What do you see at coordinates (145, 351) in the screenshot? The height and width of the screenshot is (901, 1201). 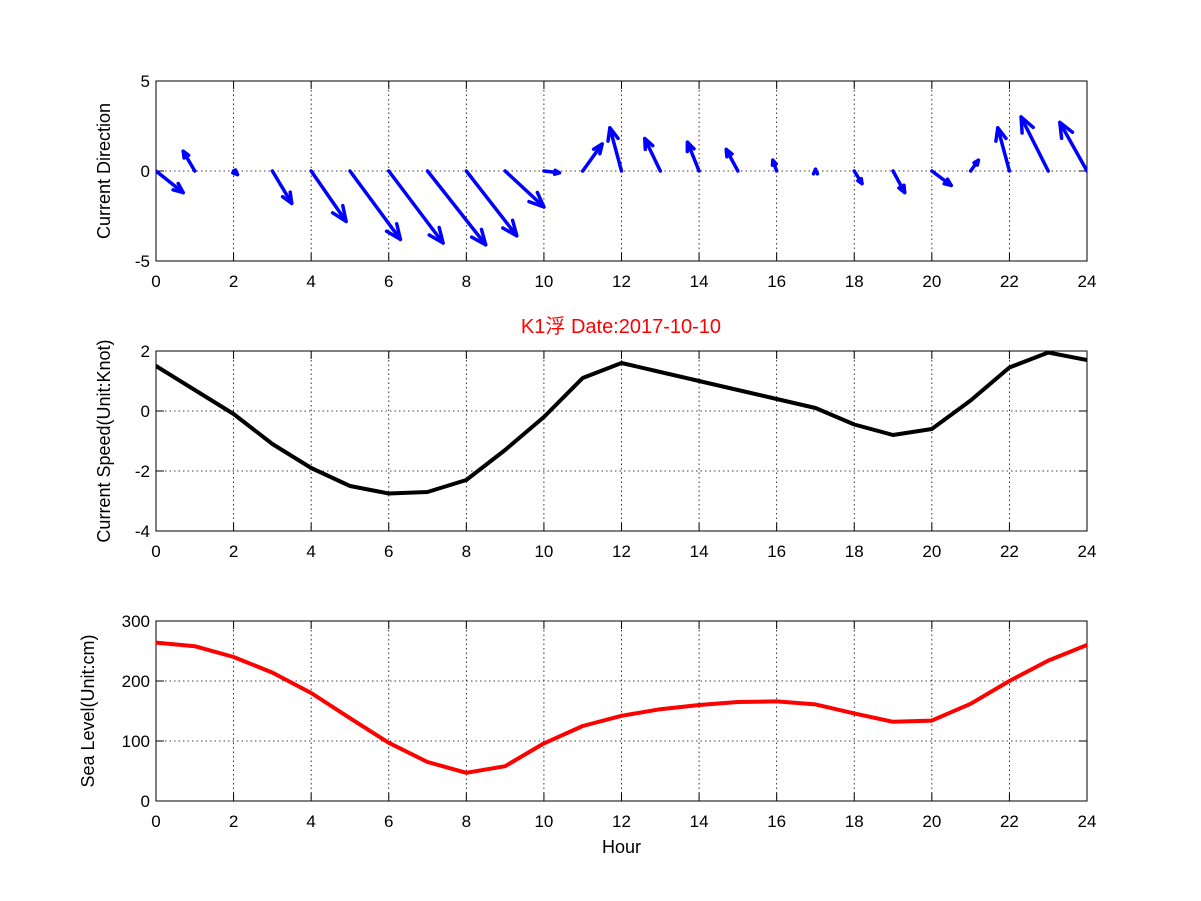 I see `y-tick-label: 2` at bounding box center [145, 351].